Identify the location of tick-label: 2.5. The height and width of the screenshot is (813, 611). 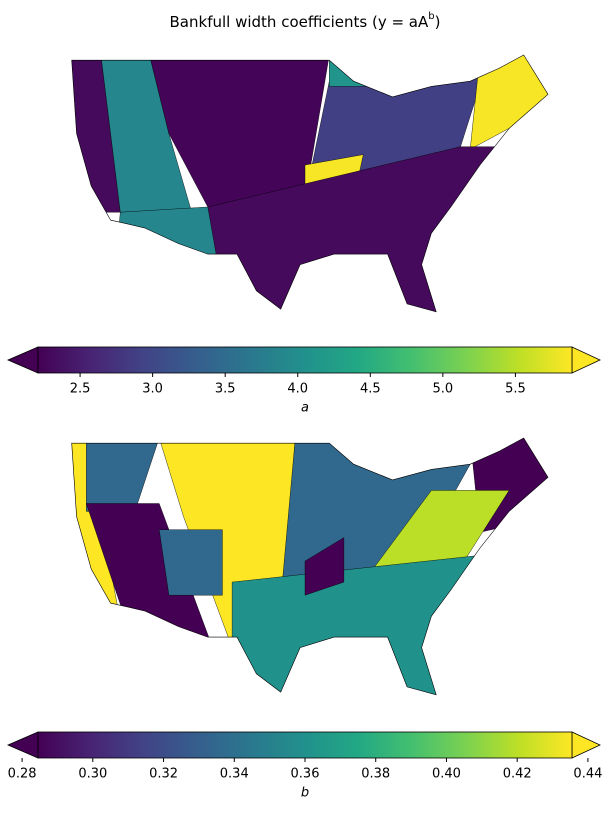
(80, 389).